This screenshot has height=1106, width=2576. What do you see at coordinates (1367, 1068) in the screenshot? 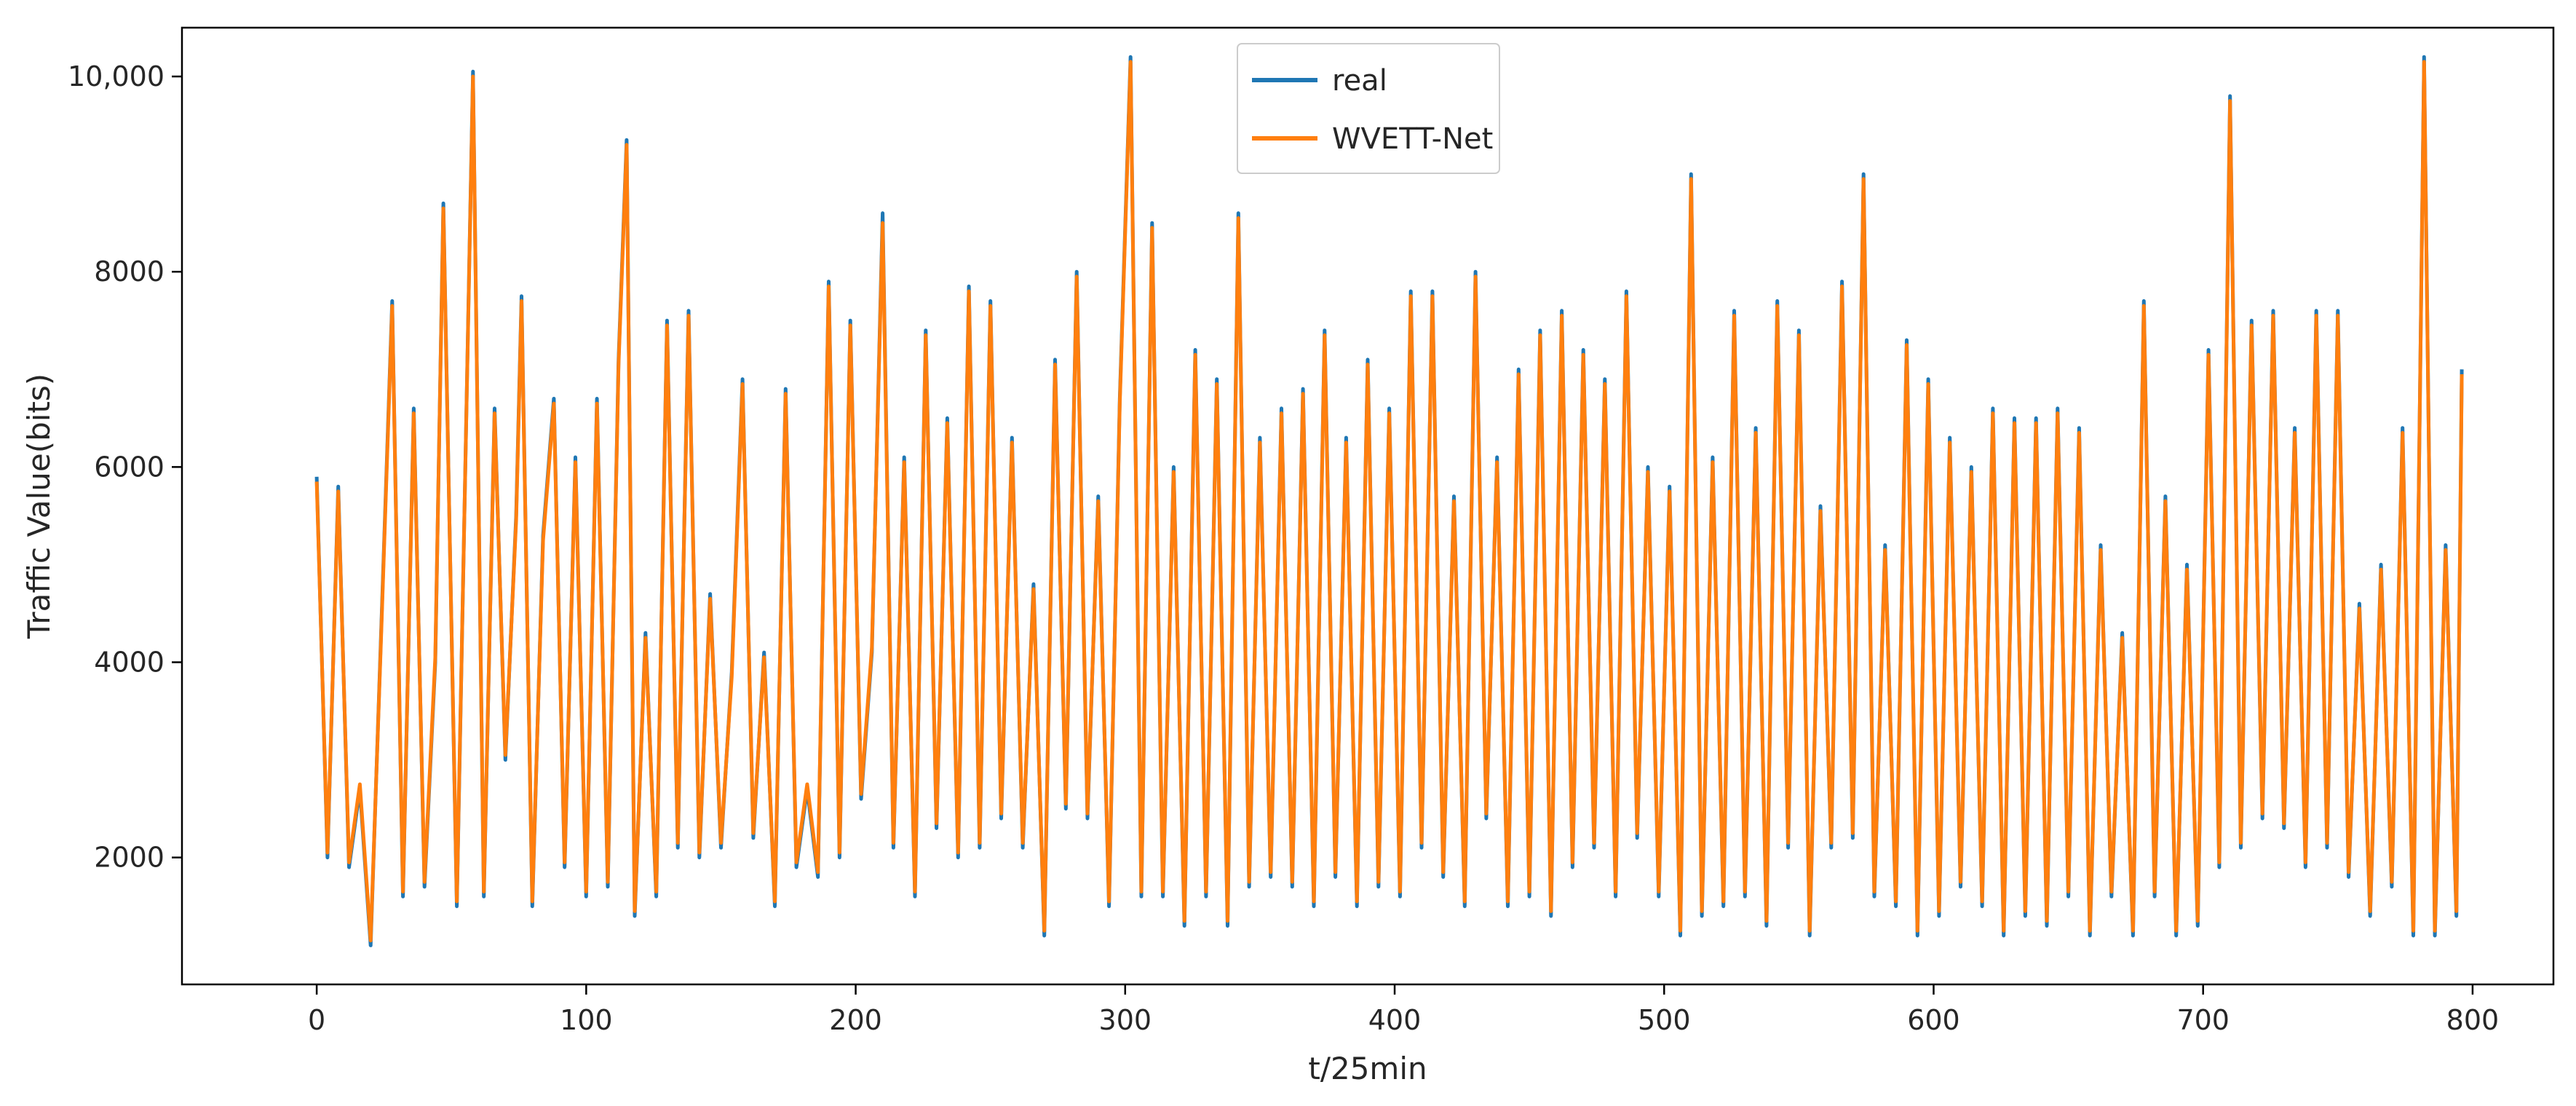
I see `x-axis-label: t/25min` at bounding box center [1367, 1068].